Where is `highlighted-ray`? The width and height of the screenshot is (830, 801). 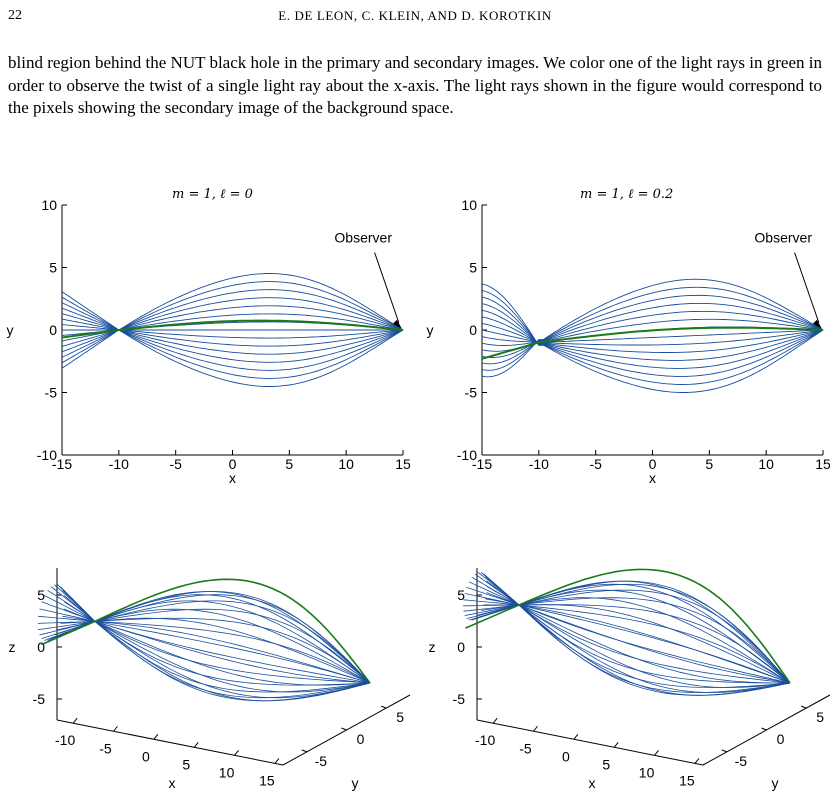
highlighted-ray is located at coordinates (652, 343).